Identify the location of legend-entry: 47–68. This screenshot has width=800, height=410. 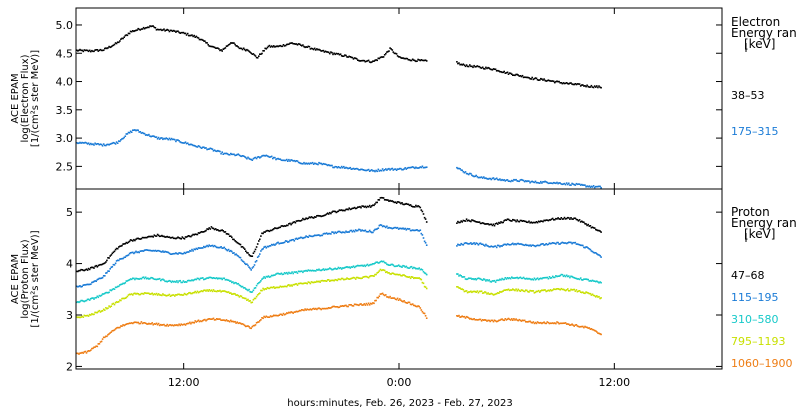
(748, 275).